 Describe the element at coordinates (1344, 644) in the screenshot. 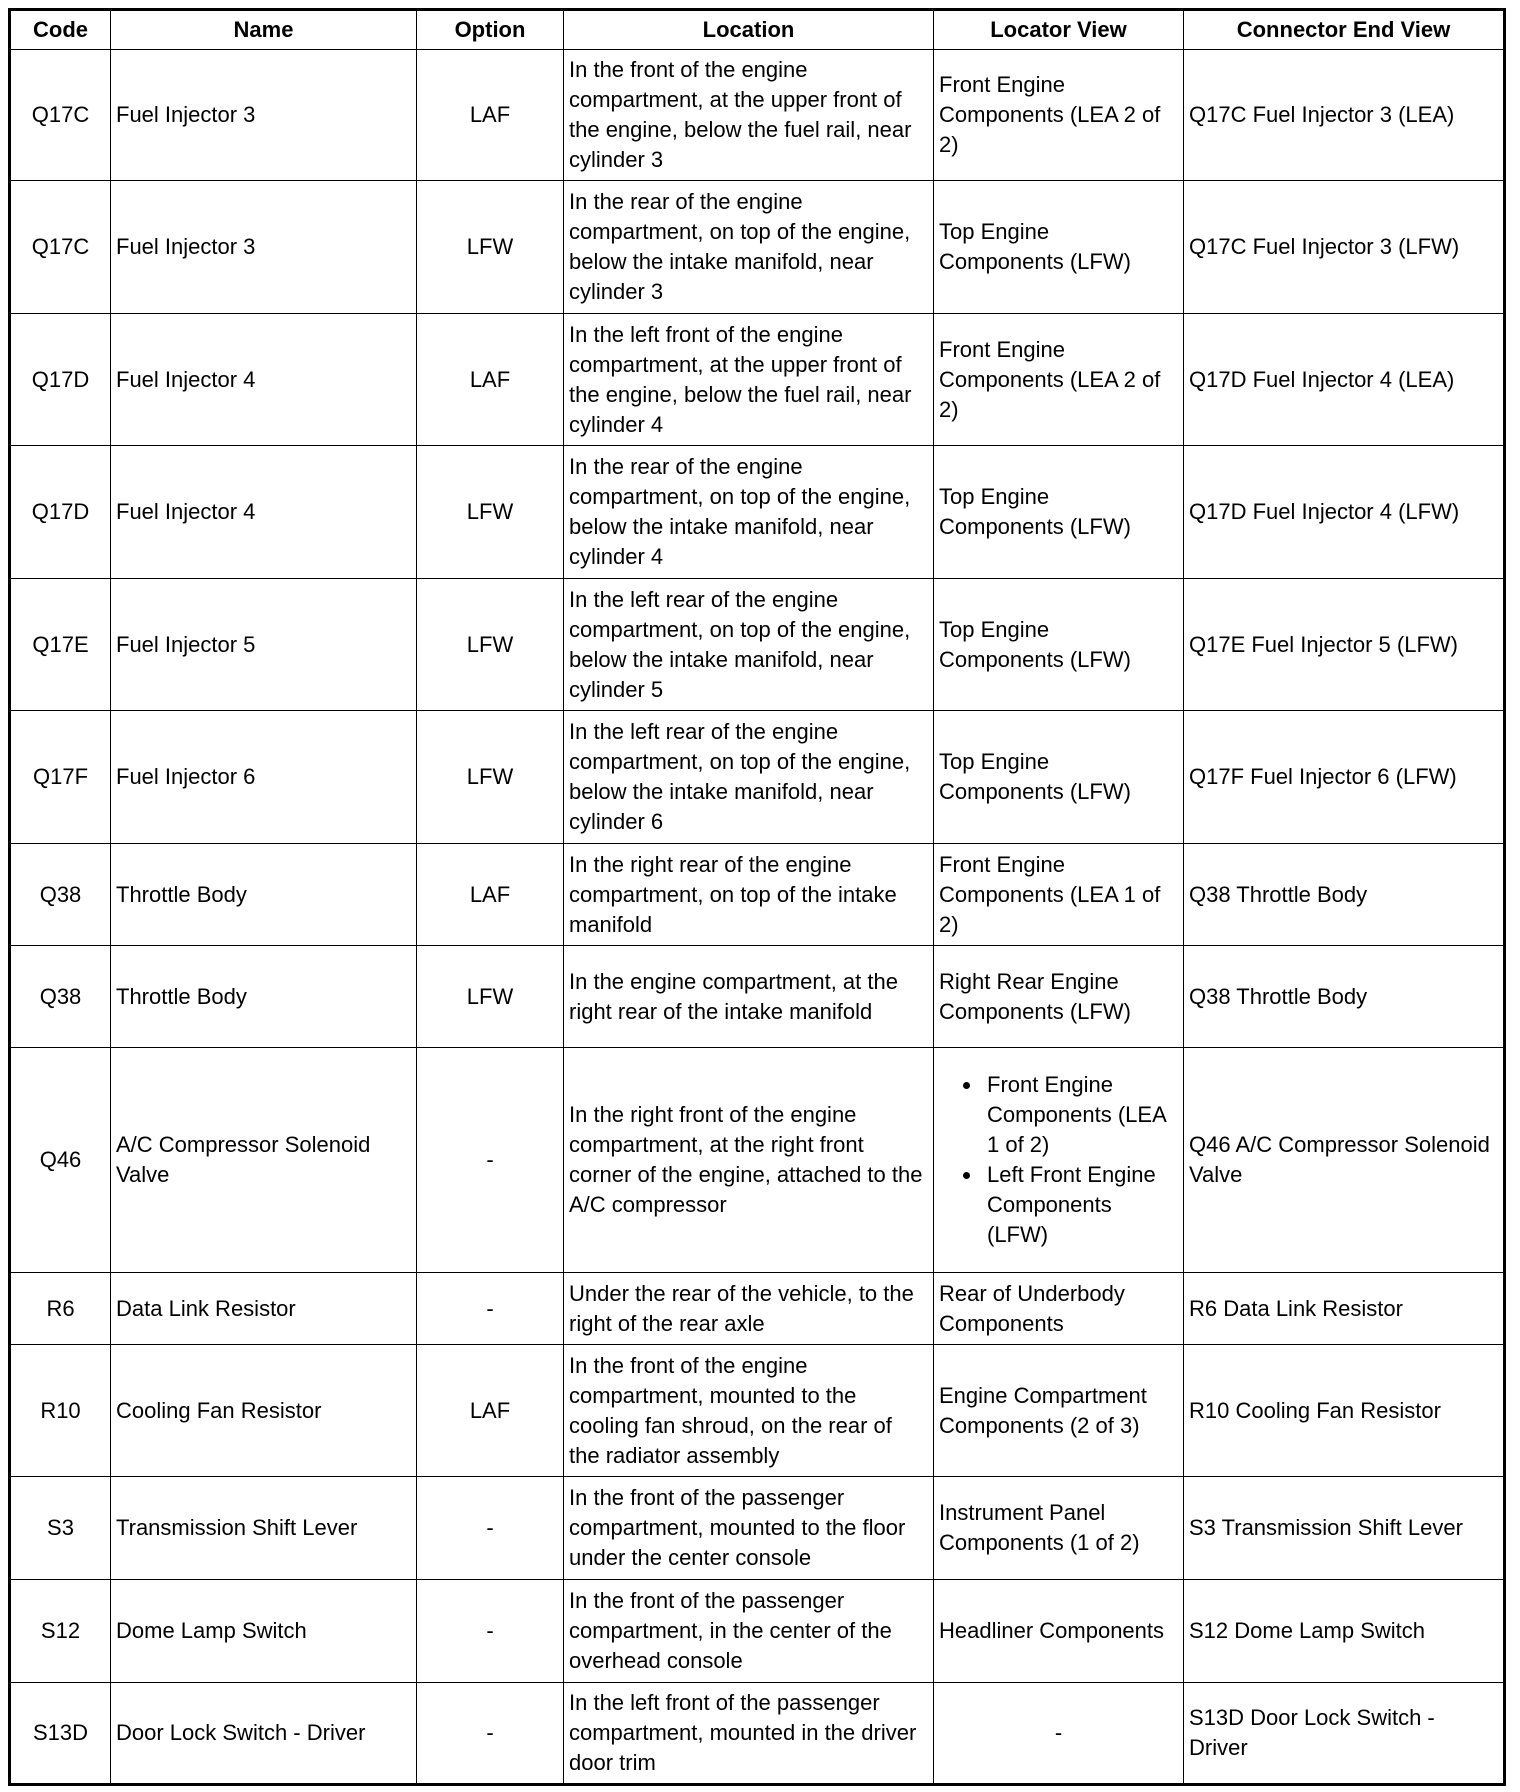

I see `cell-connector-end-view: Q17E Fuel Injector 5 (LFW)` at that location.